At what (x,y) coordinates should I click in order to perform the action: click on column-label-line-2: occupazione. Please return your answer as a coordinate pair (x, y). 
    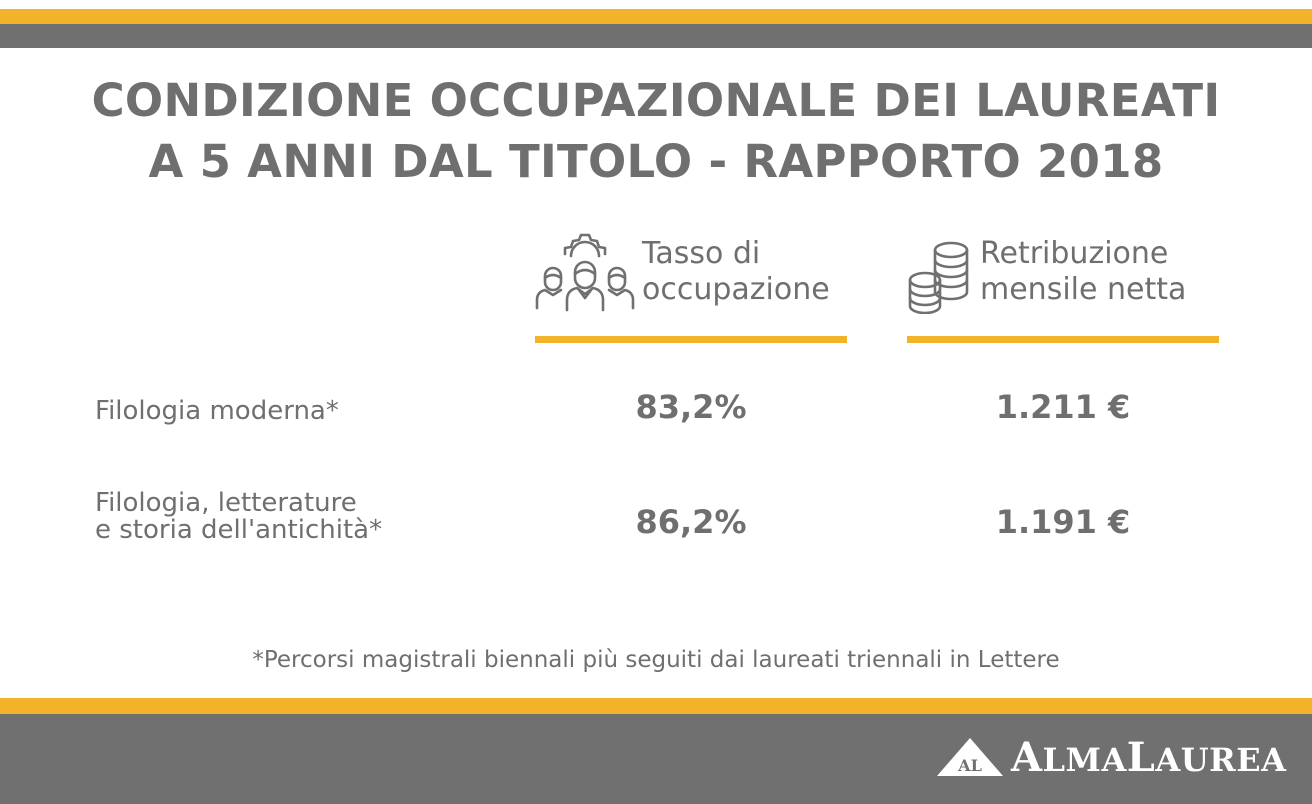
    Looking at the image, I should click on (736, 289).